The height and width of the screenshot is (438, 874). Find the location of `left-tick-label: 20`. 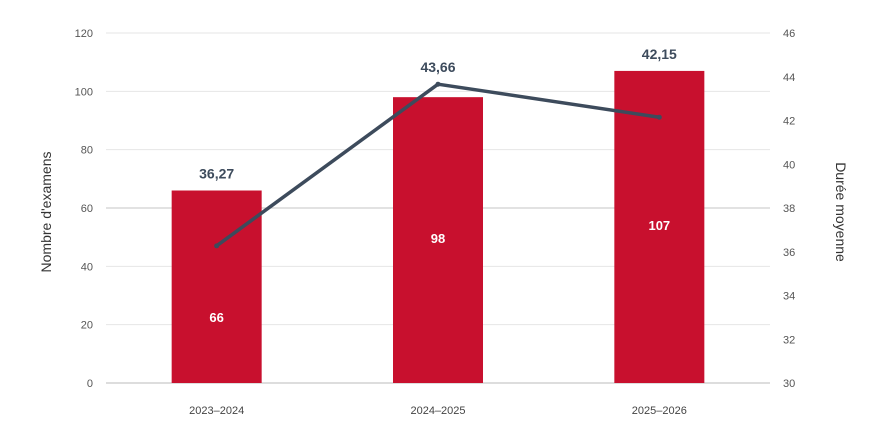

left-tick-label: 20 is located at coordinates (87, 326).